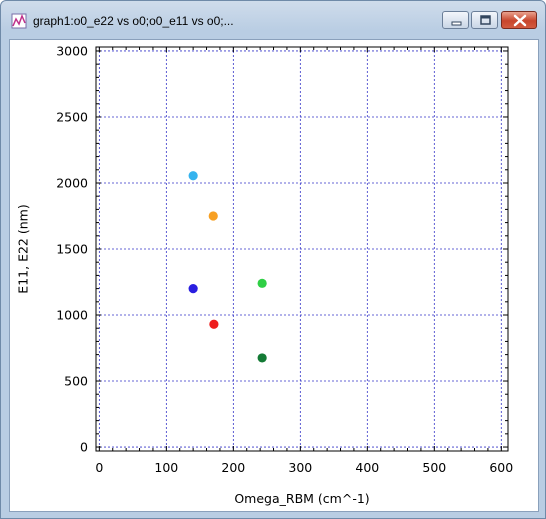 This screenshot has height=519, width=546. I want to click on y-tick-label: 3000, so click(72, 50).